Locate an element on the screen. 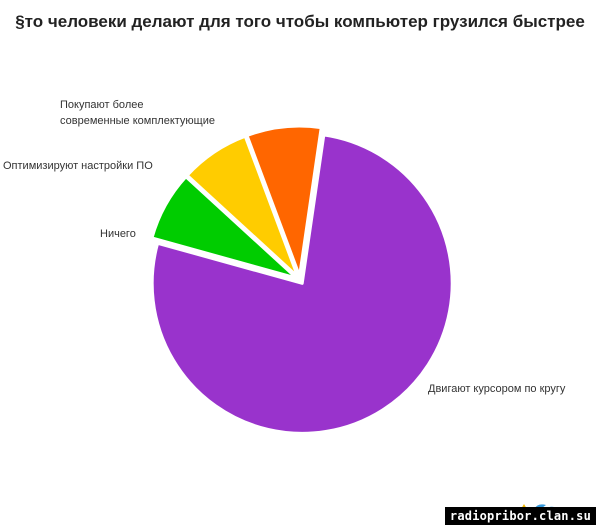 Image resolution: width=600 pixels, height=529 pixels. watermark: radiopribor.clan.su is located at coordinates (520, 516).